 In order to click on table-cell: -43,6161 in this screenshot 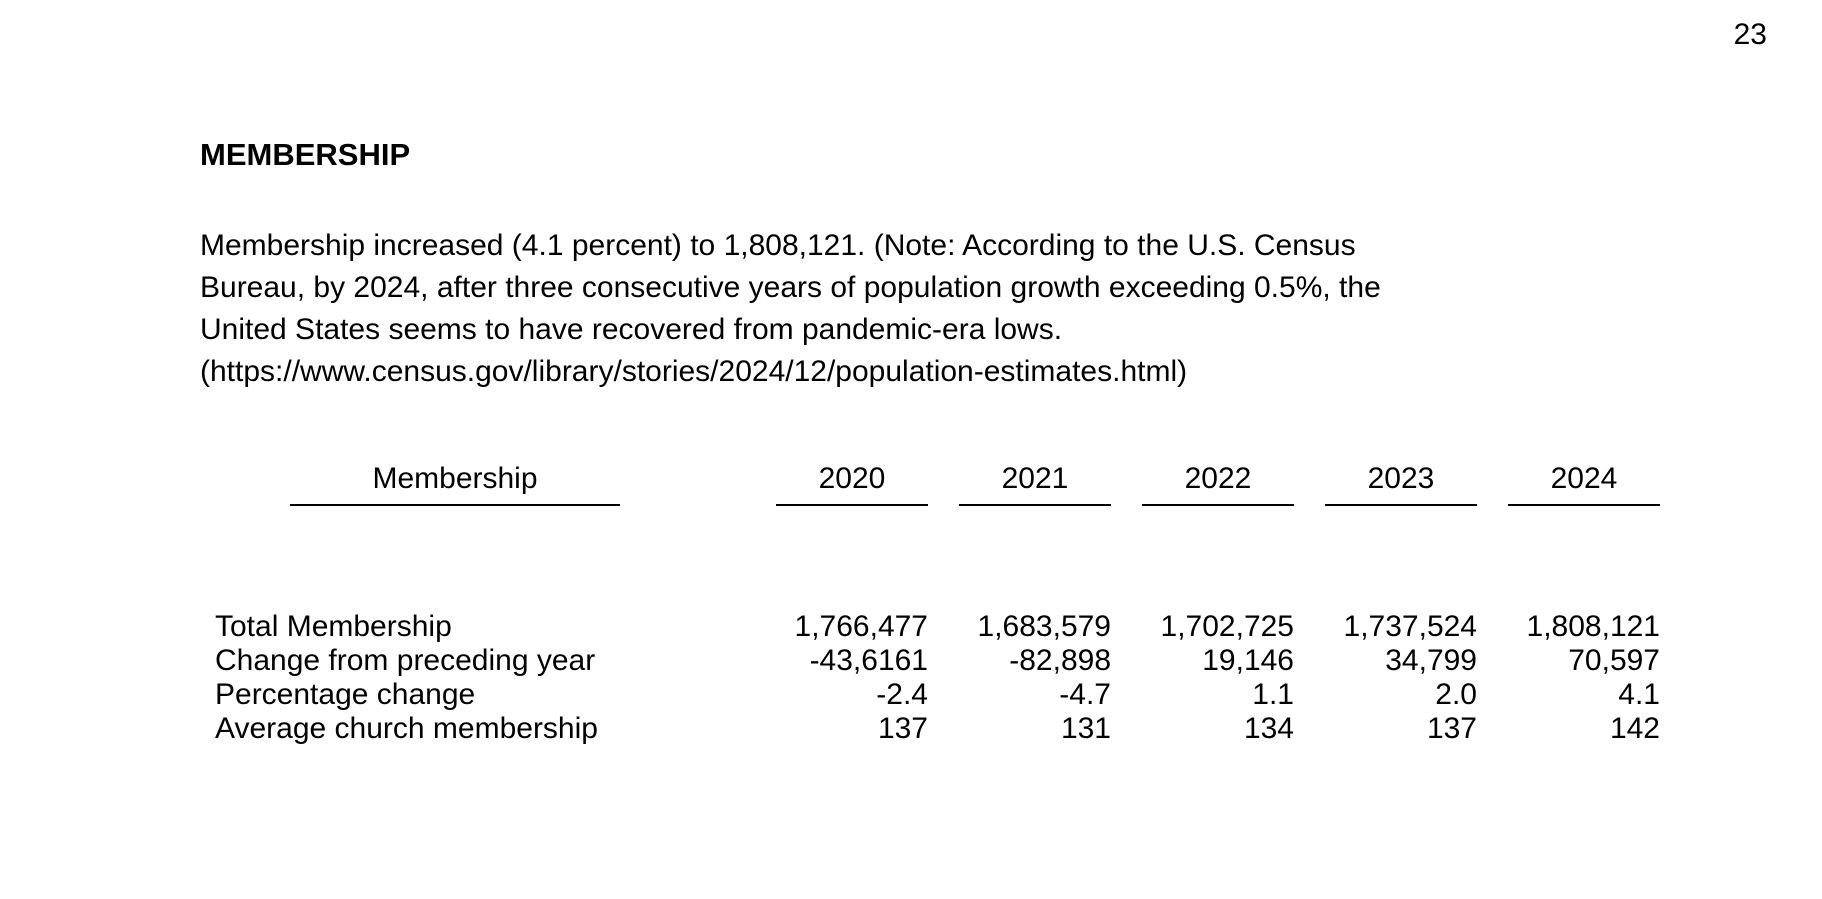, I will do `click(868, 660)`.